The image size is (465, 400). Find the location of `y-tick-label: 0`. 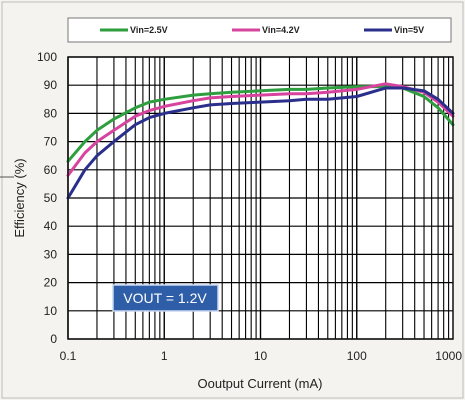

y-tick-label: 0 is located at coordinates (53, 339).